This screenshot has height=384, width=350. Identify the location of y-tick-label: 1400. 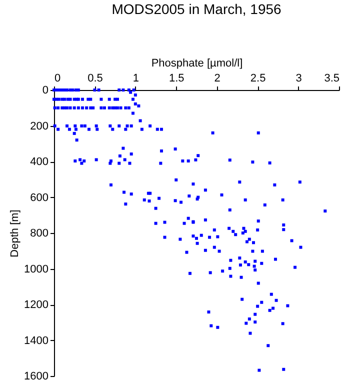
(36, 340).